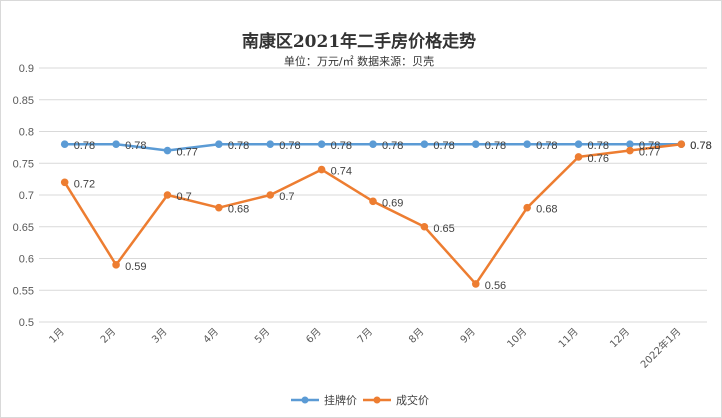  I want to click on x-tick-label: 8月, so click(416, 336).